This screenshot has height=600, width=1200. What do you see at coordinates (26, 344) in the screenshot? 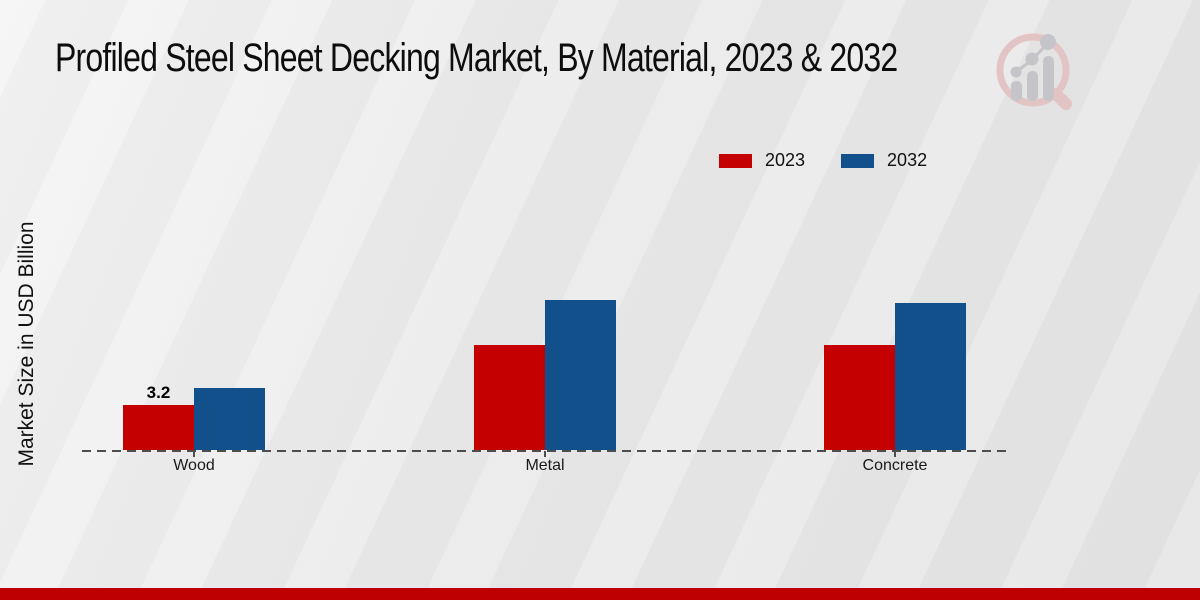
I see `y-axis-label: Market Size in USD Billion` at bounding box center [26, 344].